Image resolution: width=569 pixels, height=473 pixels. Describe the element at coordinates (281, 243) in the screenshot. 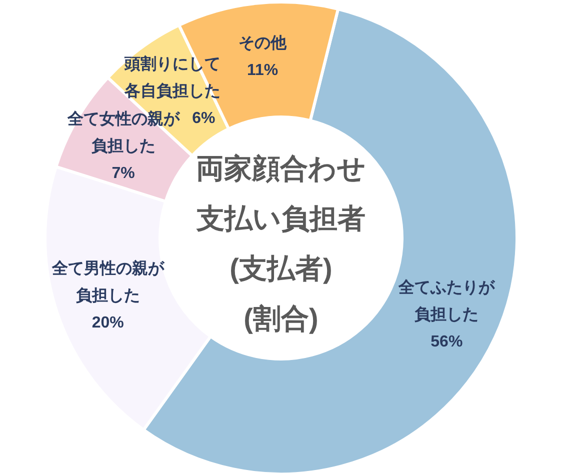

I see `title: 両家顔合わせ支払い負担者(支払者)(割合)` at that location.